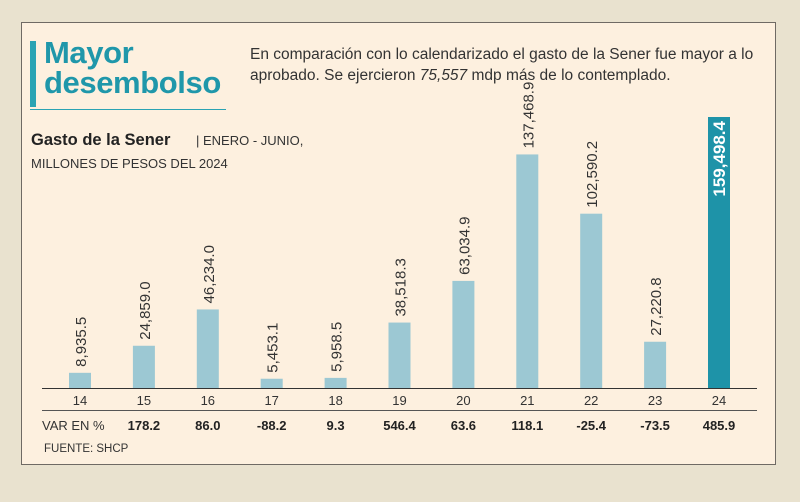 The height and width of the screenshot is (502, 800). I want to click on source-note: FUENTE: SHCP, so click(86, 449).